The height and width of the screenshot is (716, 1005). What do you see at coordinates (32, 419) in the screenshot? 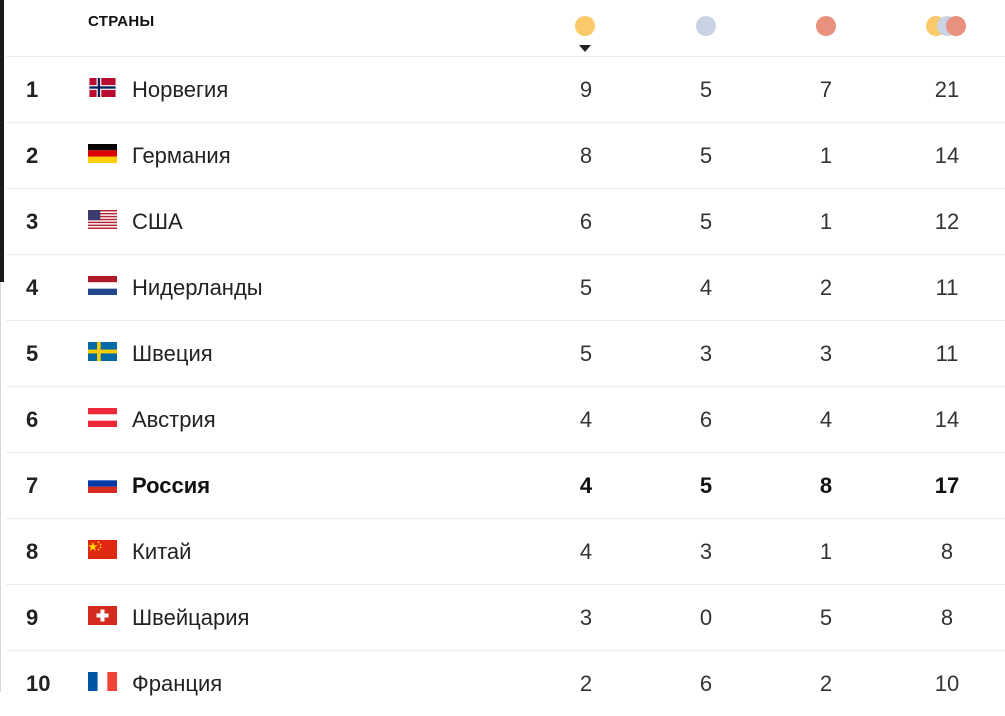
I see `rank: 6` at bounding box center [32, 419].